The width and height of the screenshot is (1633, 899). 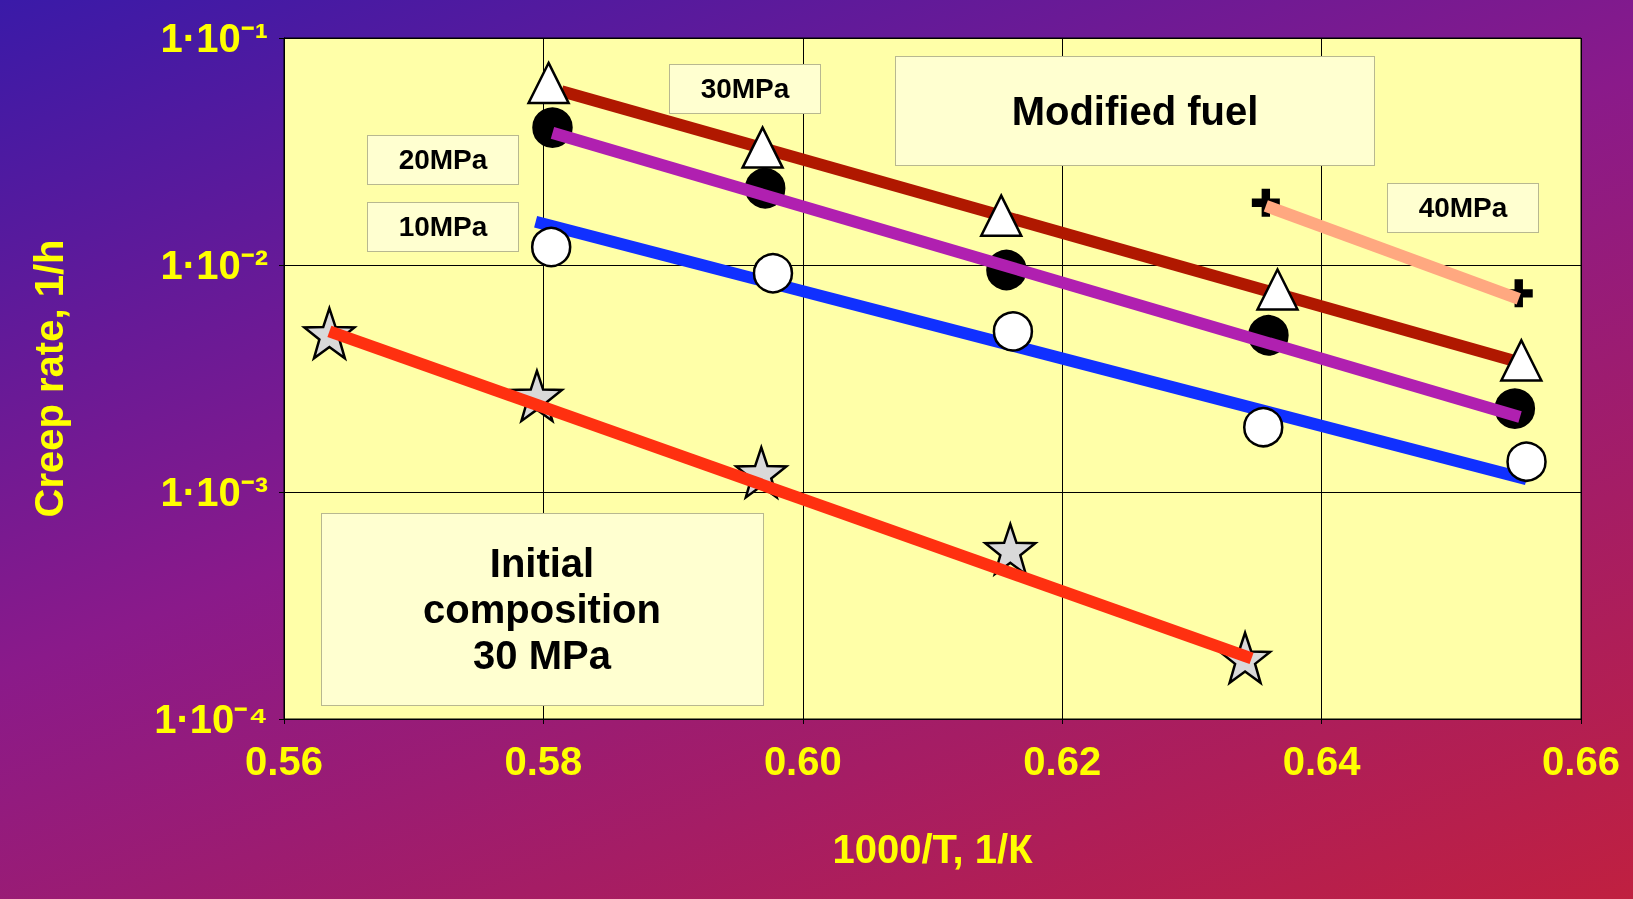 What do you see at coordinates (443, 227) in the screenshot?
I see `text-box: 10MPa` at bounding box center [443, 227].